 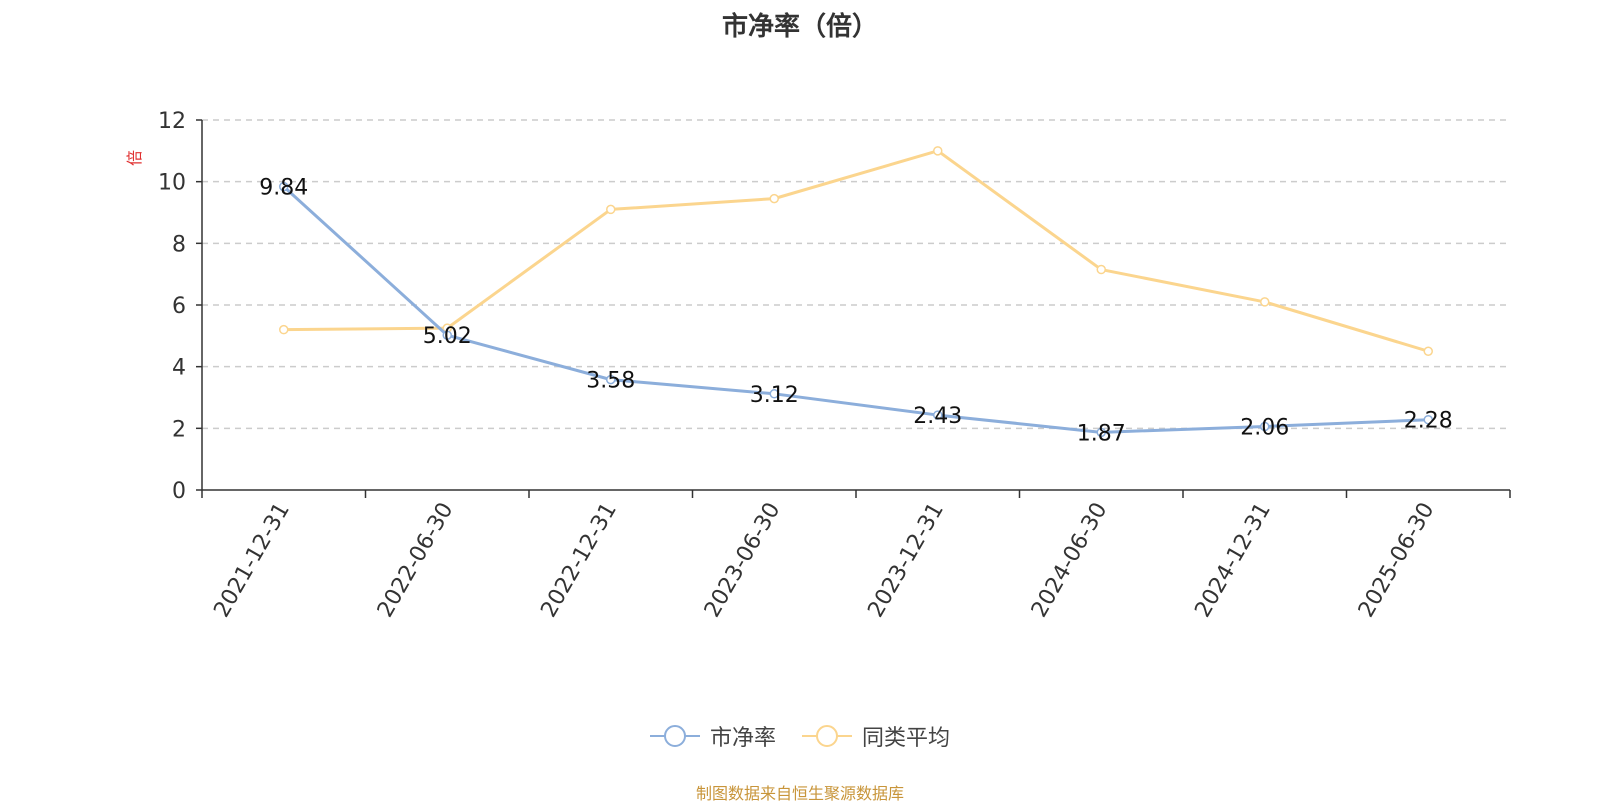 What do you see at coordinates (179, 244) in the screenshot?
I see `y-tick-label: 8` at bounding box center [179, 244].